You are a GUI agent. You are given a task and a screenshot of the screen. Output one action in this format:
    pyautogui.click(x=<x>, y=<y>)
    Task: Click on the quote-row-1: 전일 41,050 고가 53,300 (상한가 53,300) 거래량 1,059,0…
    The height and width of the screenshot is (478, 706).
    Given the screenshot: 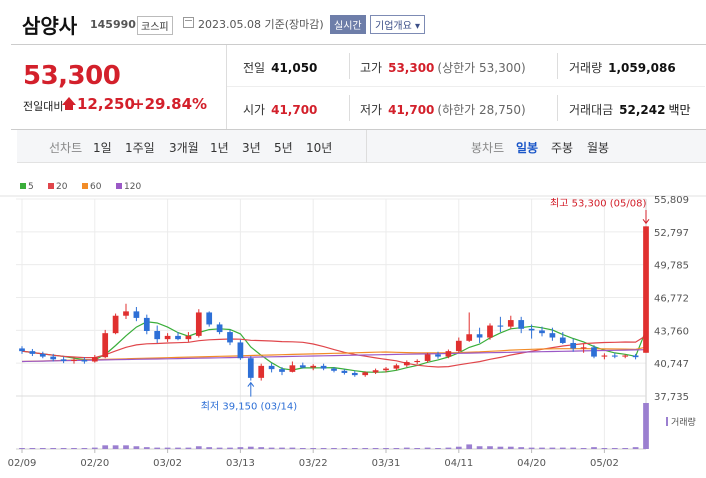 What is the action you would take?
    pyautogui.click(x=466, y=66)
    